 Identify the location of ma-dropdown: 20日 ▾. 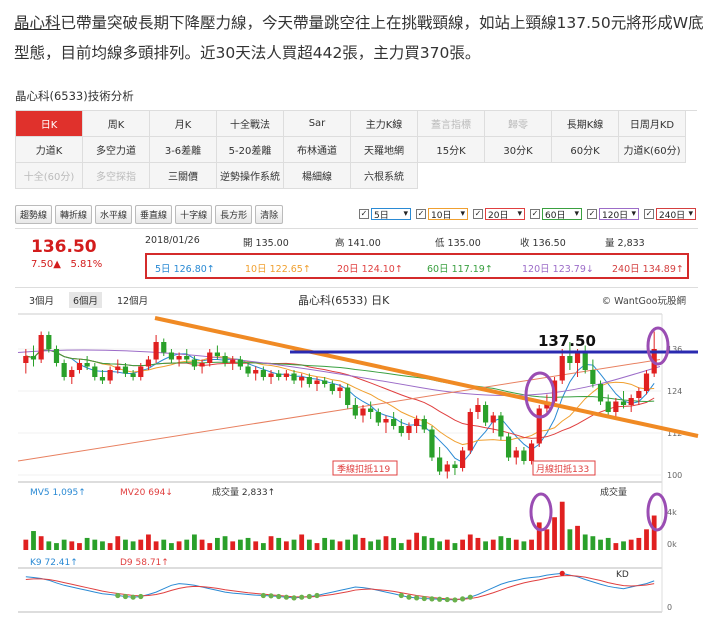
(505, 214).